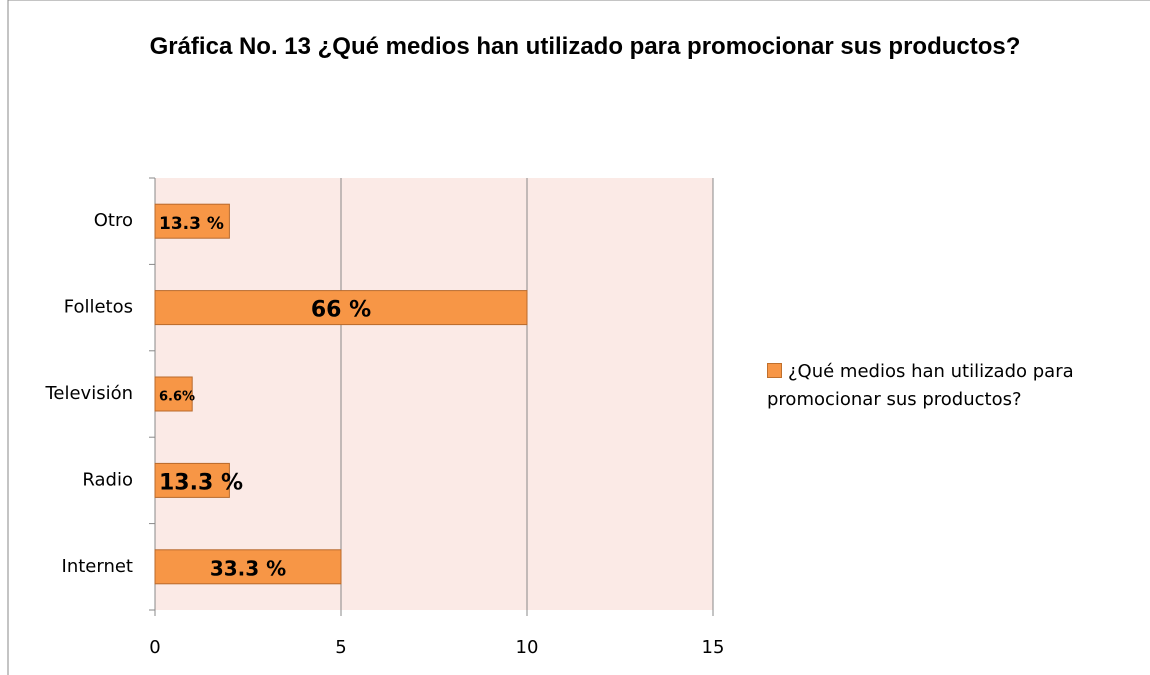 The width and height of the screenshot is (1150, 675). I want to click on x-tick-label: 0, so click(154, 647).